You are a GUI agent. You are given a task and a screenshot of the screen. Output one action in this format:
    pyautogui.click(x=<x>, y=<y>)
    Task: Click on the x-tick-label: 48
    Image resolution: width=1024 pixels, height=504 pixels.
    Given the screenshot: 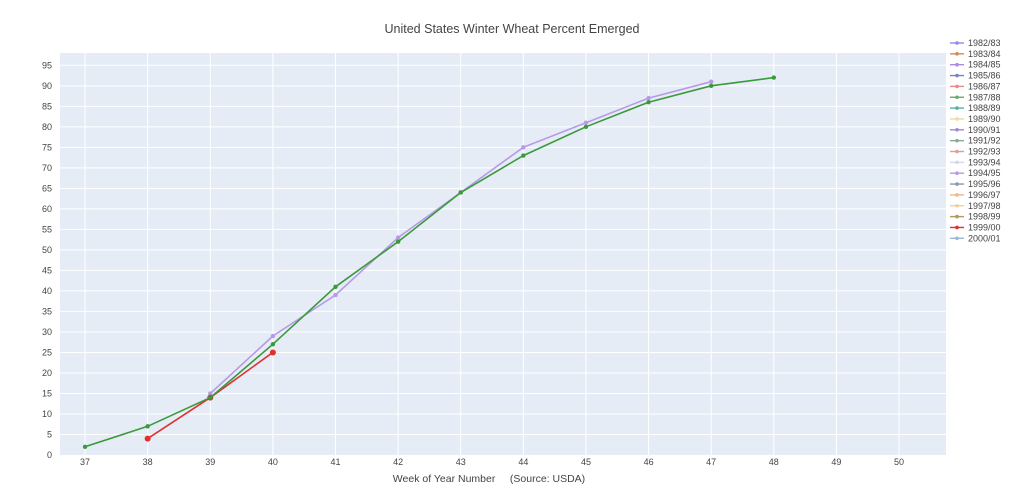 What is the action you would take?
    pyautogui.click(x=774, y=462)
    